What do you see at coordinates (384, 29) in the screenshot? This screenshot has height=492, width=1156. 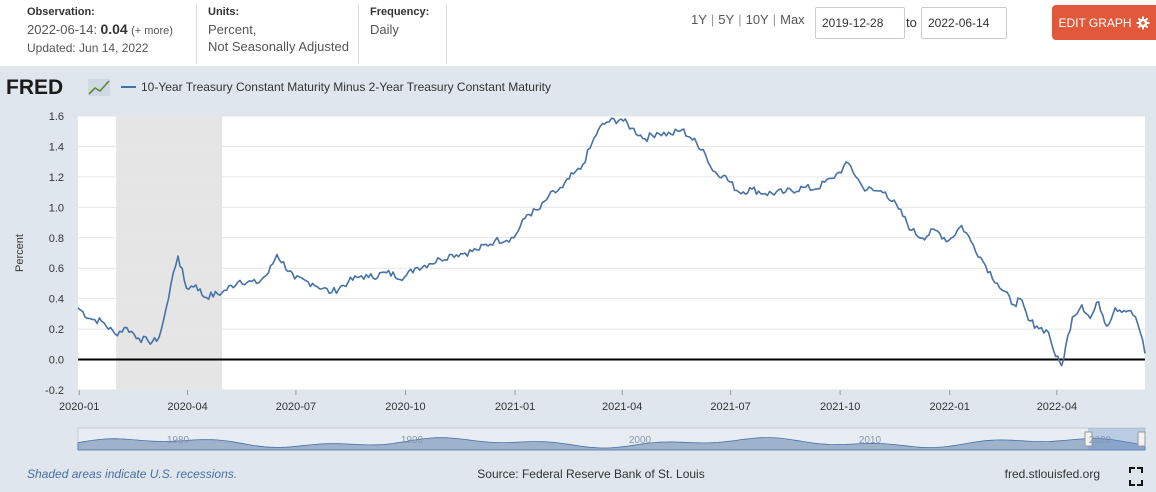 I see `frequency-value: Daily` at bounding box center [384, 29].